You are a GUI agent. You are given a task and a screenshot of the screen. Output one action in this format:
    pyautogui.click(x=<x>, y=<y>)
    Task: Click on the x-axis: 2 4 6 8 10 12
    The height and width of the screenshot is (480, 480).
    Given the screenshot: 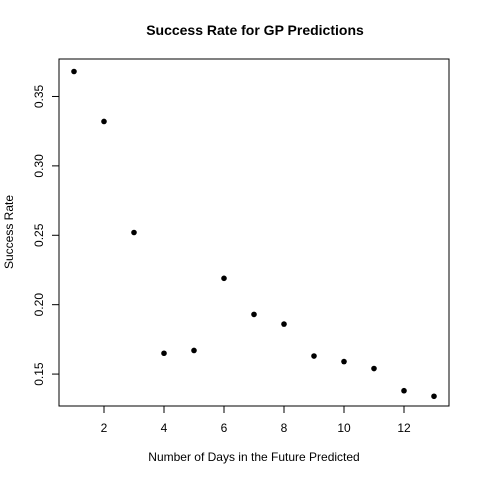 What is the action you would take?
    pyautogui.click(x=256, y=420)
    